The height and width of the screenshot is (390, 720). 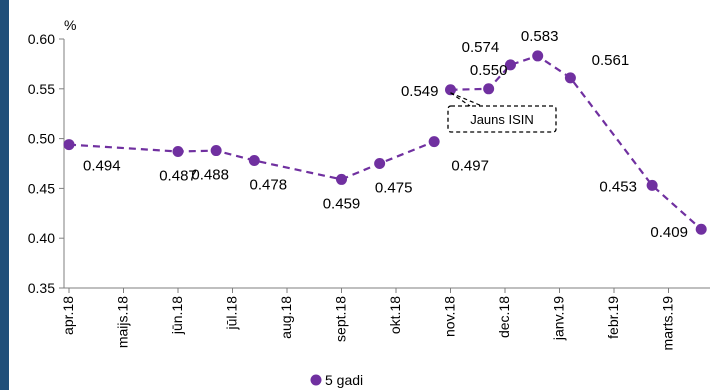 What do you see at coordinates (481, 47) in the screenshot?
I see `data-label: 0.574` at bounding box center [481, 47].